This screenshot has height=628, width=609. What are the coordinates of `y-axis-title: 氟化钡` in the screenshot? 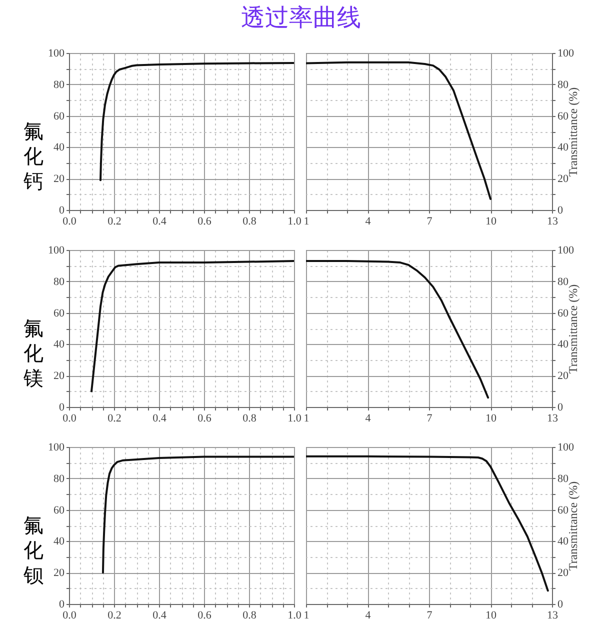 It's located at (33, 550).